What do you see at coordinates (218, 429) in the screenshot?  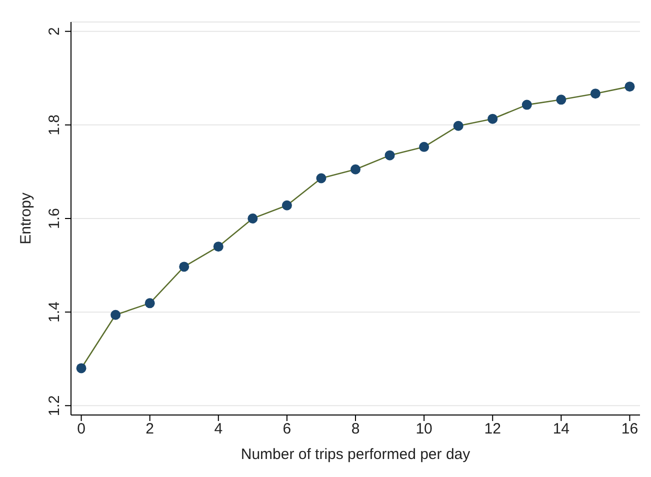 I see `x-tick-label: 4` at bounding box center [218, 429].